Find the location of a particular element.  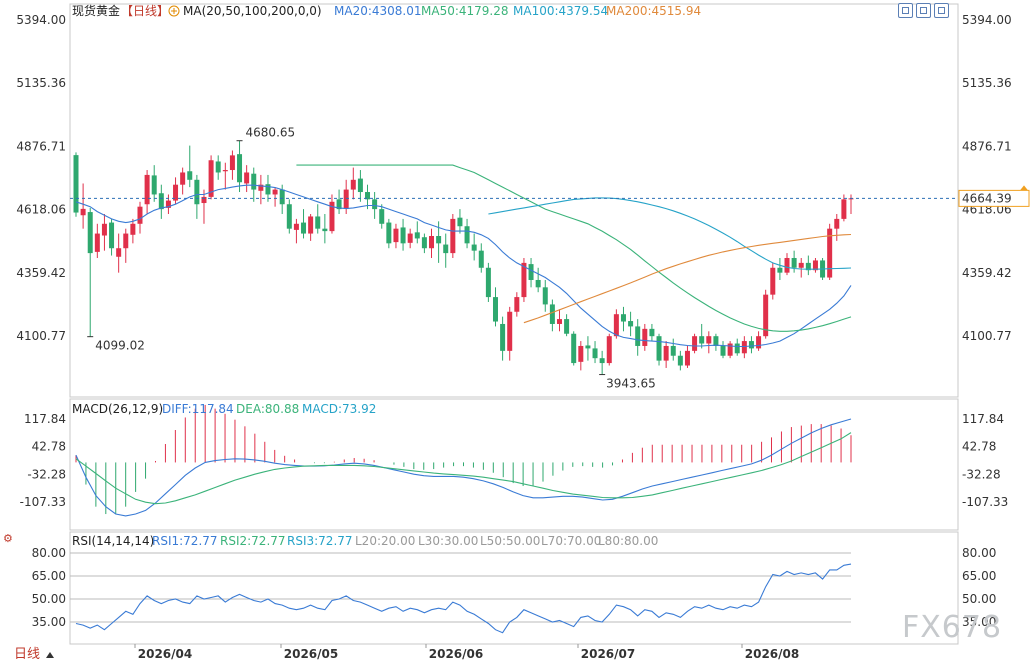

main-y-tick-left: 5394.00 is located at coordinates (41, 20).